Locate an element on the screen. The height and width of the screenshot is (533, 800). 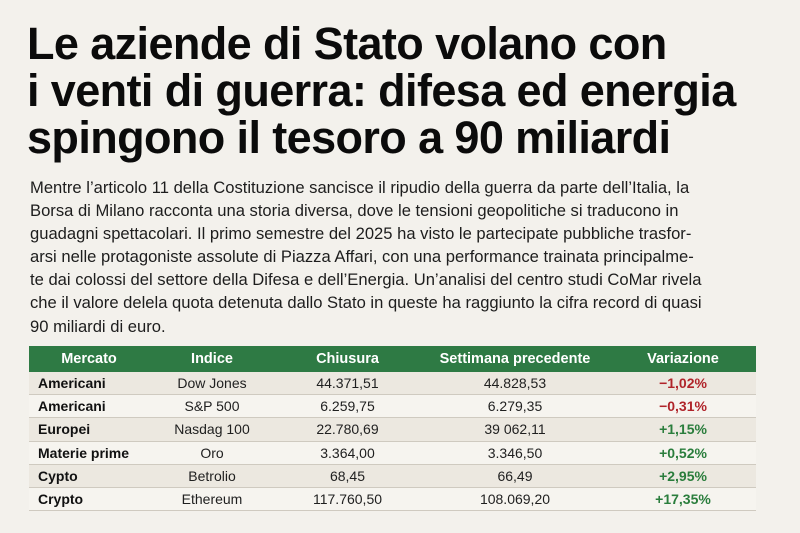
cell-index: Oro is located at coordinates (212, 453).